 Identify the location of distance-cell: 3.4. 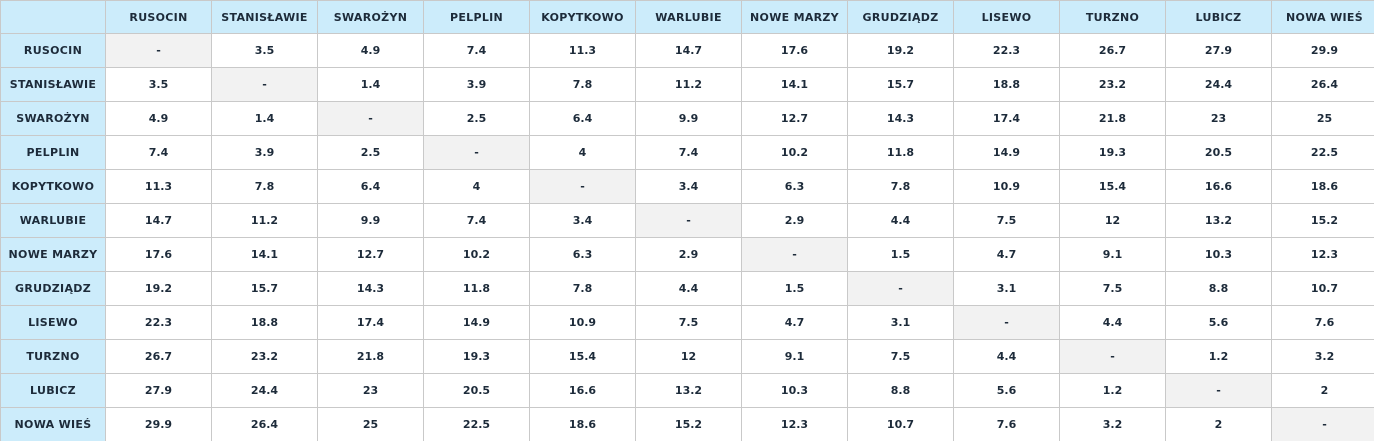
(582, 220).